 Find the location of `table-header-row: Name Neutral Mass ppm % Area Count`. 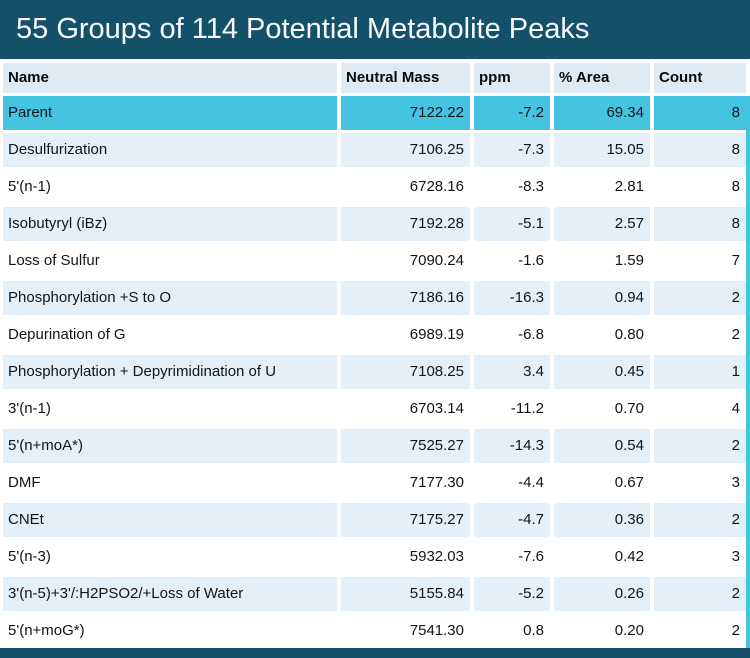

table-header-row: Name Neutral Mass ppm % Area Count is located at coordinates (375, 78).